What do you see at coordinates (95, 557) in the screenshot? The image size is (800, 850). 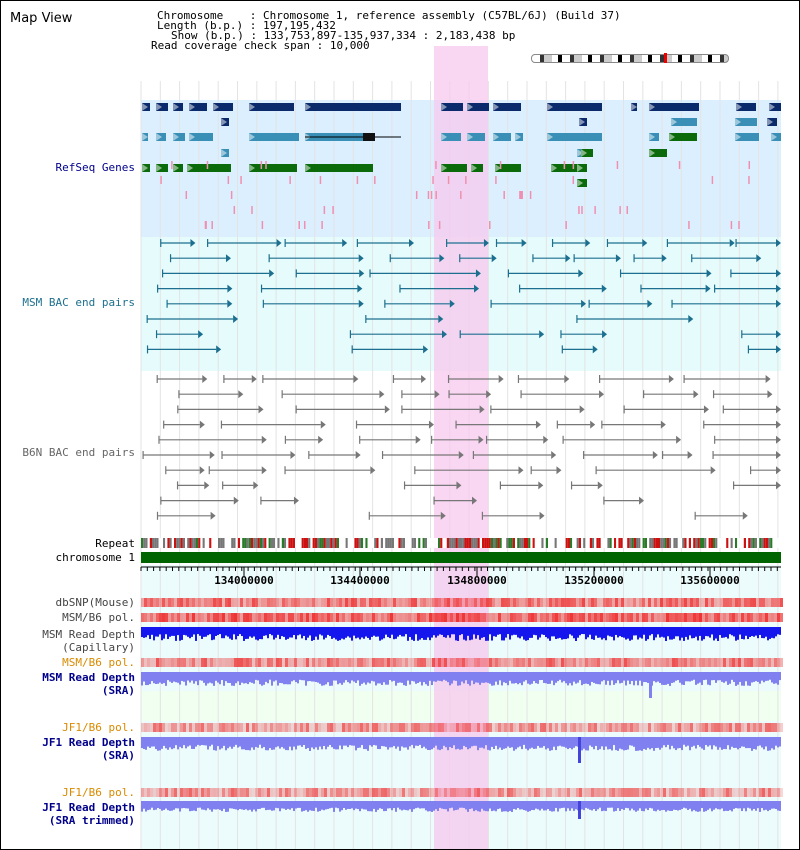 I see `track-label-chromosome: chromosome 1` at bounding box center [95, 557].